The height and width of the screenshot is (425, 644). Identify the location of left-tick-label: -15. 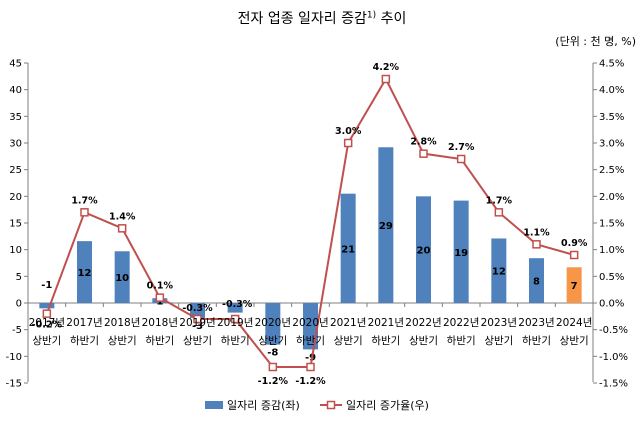
(14, 384).